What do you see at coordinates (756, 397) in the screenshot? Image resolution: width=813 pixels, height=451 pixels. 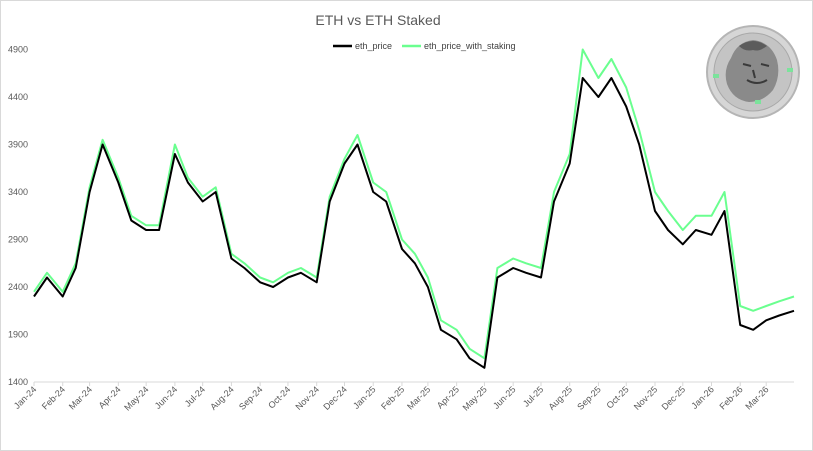 I see `x-tick-label: Mar-26` at bounding box center [756, 397].